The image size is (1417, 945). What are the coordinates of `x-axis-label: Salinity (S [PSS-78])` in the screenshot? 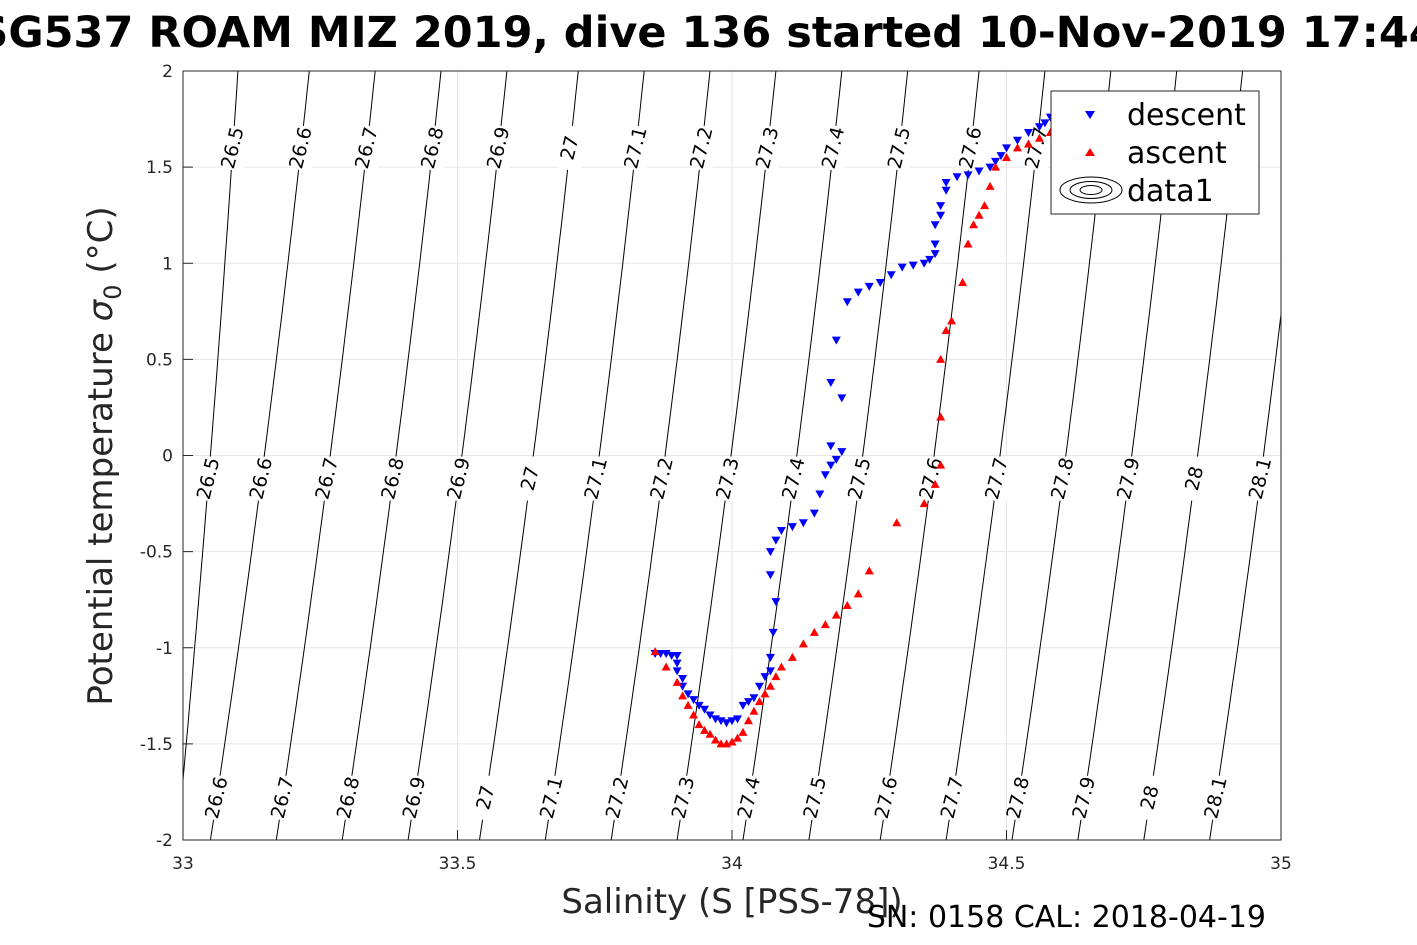 It's located at (731, 902).